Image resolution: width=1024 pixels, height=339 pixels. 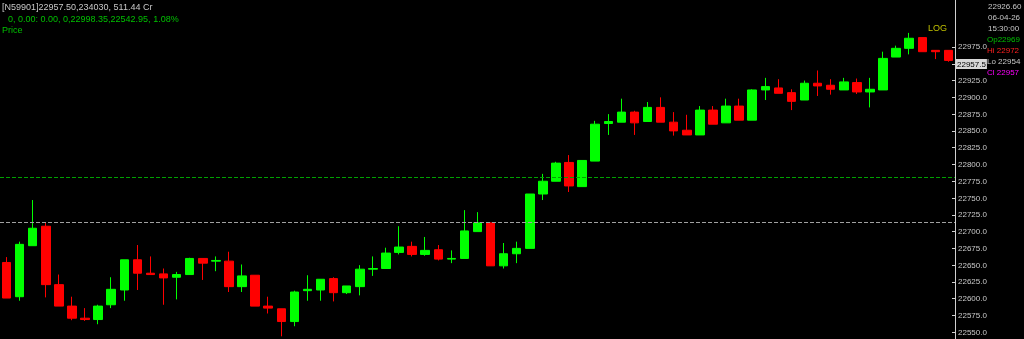 I want to click on text: 15:30:00, so click(x=1004, y=28).